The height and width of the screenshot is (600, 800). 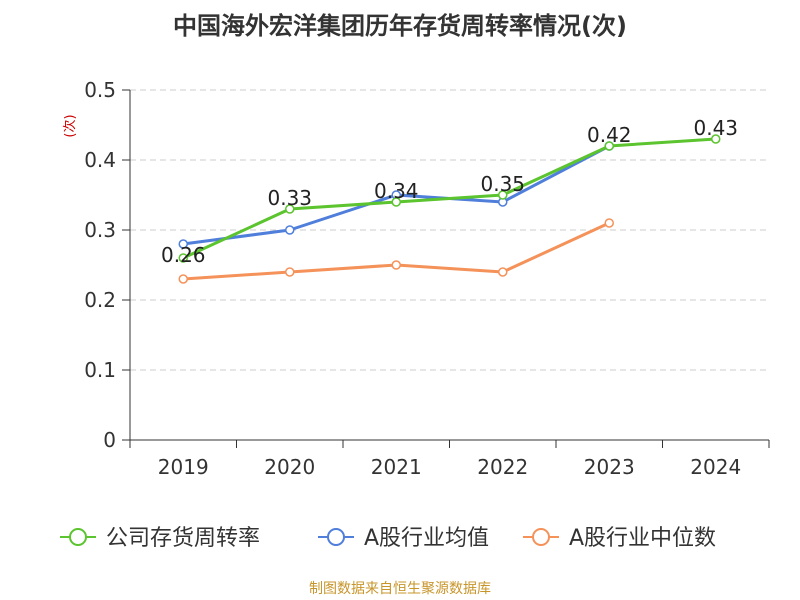 What do you see at coordinates (100, 90) in the screenshot?
I see `y-tick-label: 0.5` at bounding box center [100, 90].